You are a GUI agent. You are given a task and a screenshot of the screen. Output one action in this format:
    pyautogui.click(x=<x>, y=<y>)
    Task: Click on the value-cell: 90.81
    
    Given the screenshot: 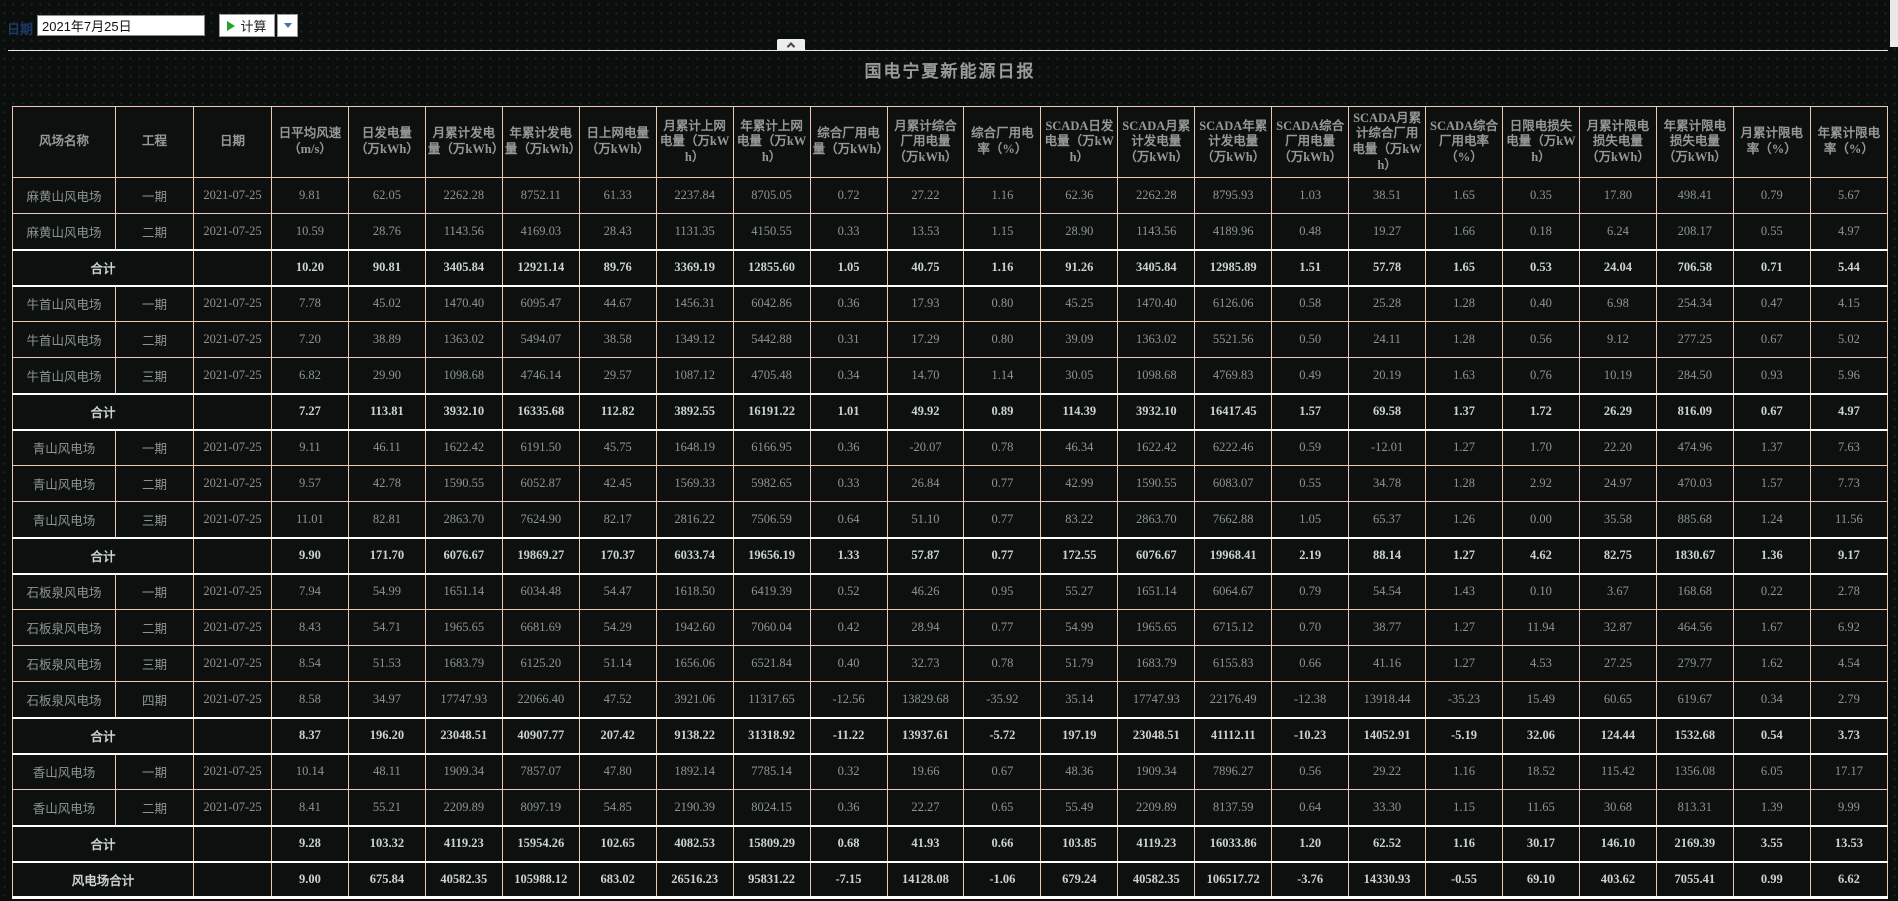 What is the action you would take?
    pyautogui.click(x=386, y=267)
    